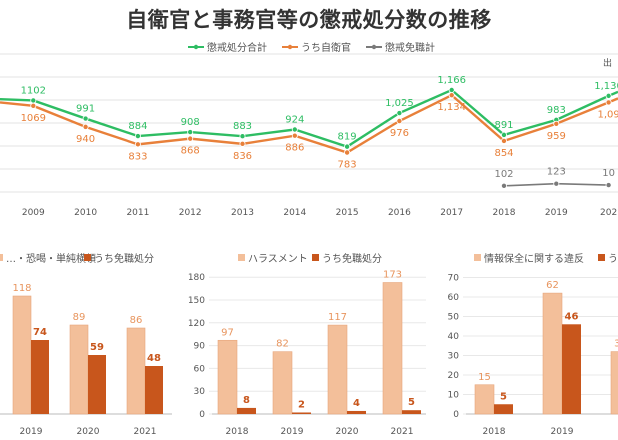 The height and width of the screenshot is (440, 618). What do you see at coordinates (246, 400) in the screenshot?
I see `data-label: 8` at bounding box center [246, 400].